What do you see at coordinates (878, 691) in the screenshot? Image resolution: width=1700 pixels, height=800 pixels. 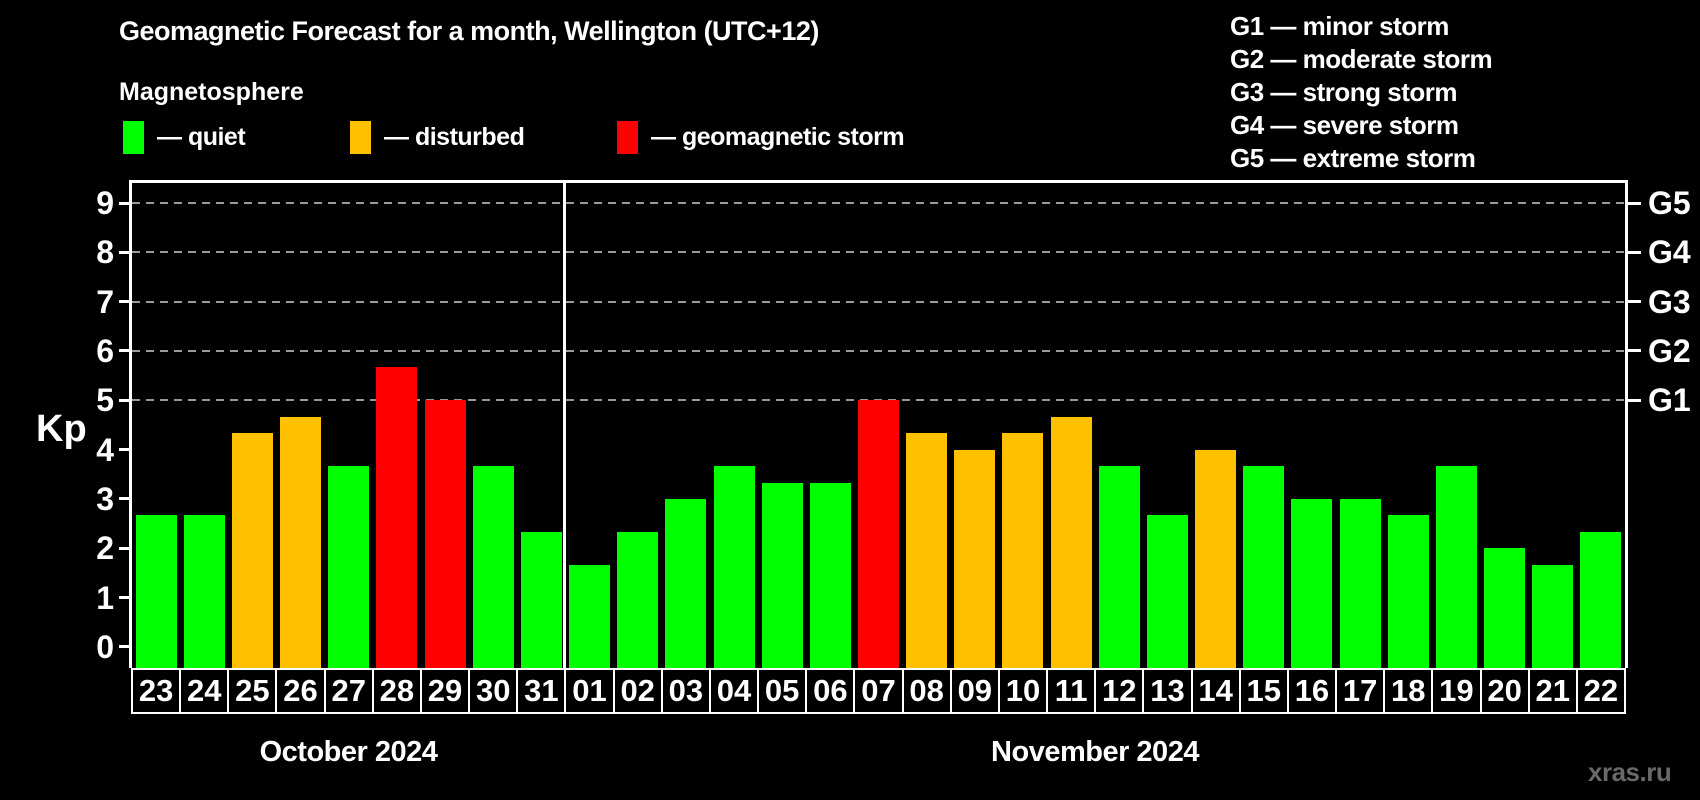 I see `date-cell-november-07: 07` at bounding box center [878, 691].